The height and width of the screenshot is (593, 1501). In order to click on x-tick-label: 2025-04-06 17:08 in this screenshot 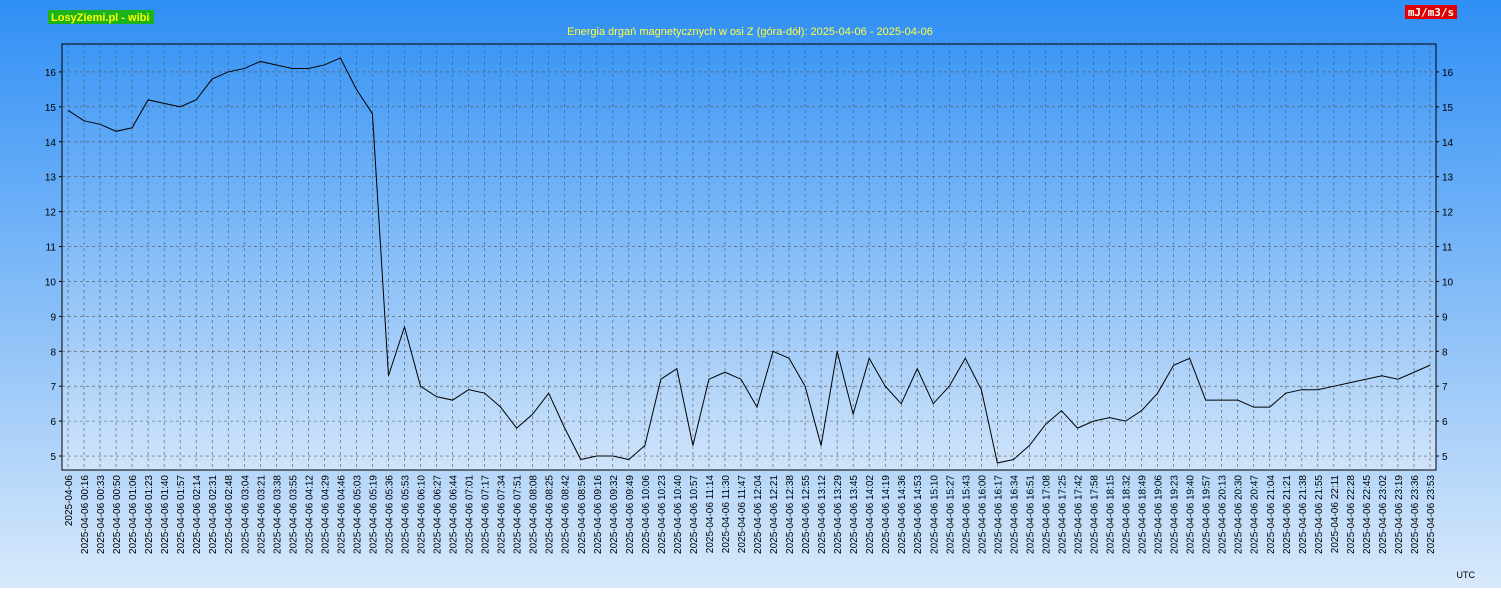, I will do `click(1046, 514)`.